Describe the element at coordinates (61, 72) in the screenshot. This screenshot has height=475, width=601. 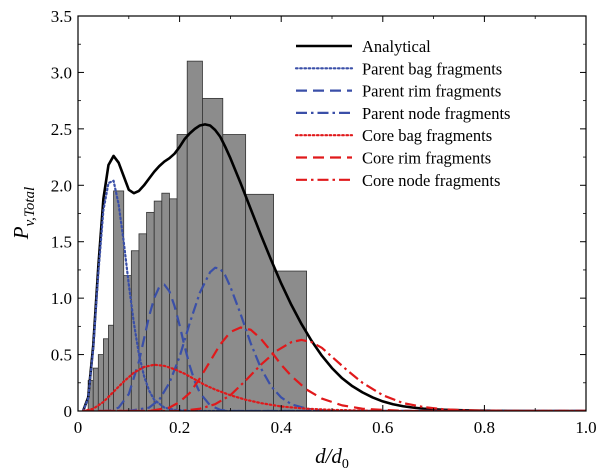
I see `y-tick-label: 3.0` at that location.